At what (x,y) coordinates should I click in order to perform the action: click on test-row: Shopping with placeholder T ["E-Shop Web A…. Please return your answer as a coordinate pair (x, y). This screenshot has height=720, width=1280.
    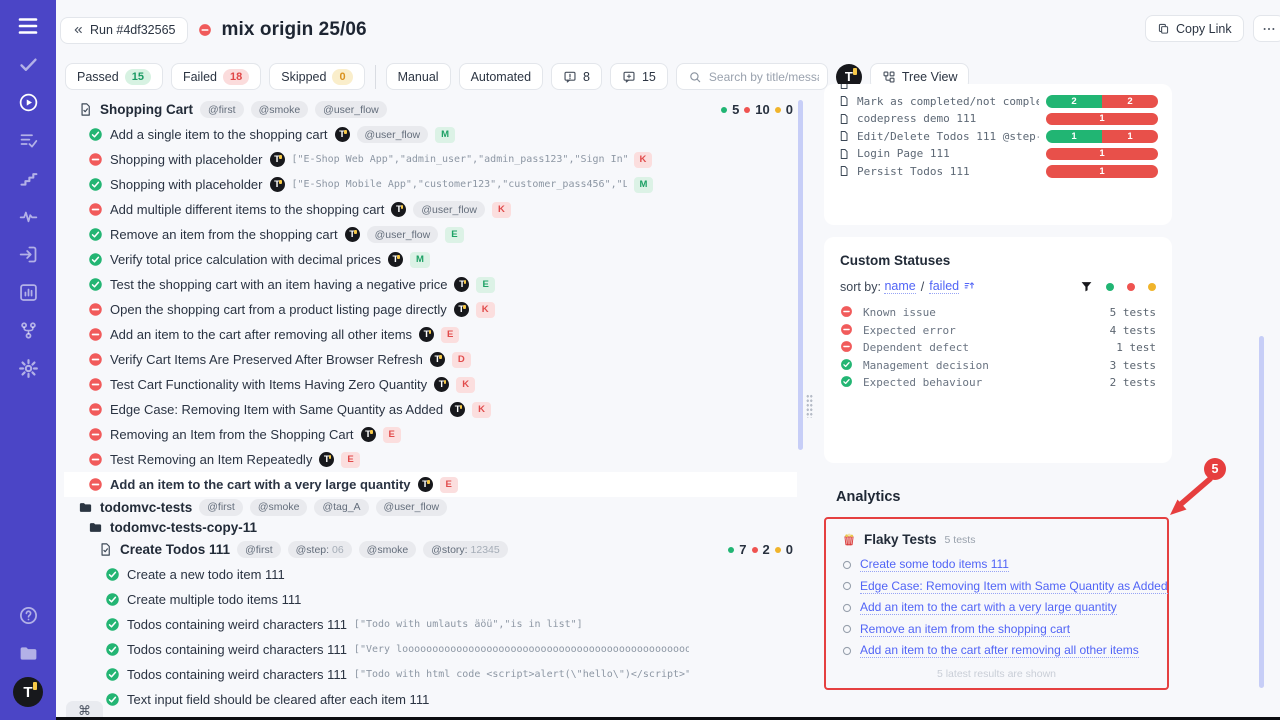
    Looking at the image, I should click on (430, 159).